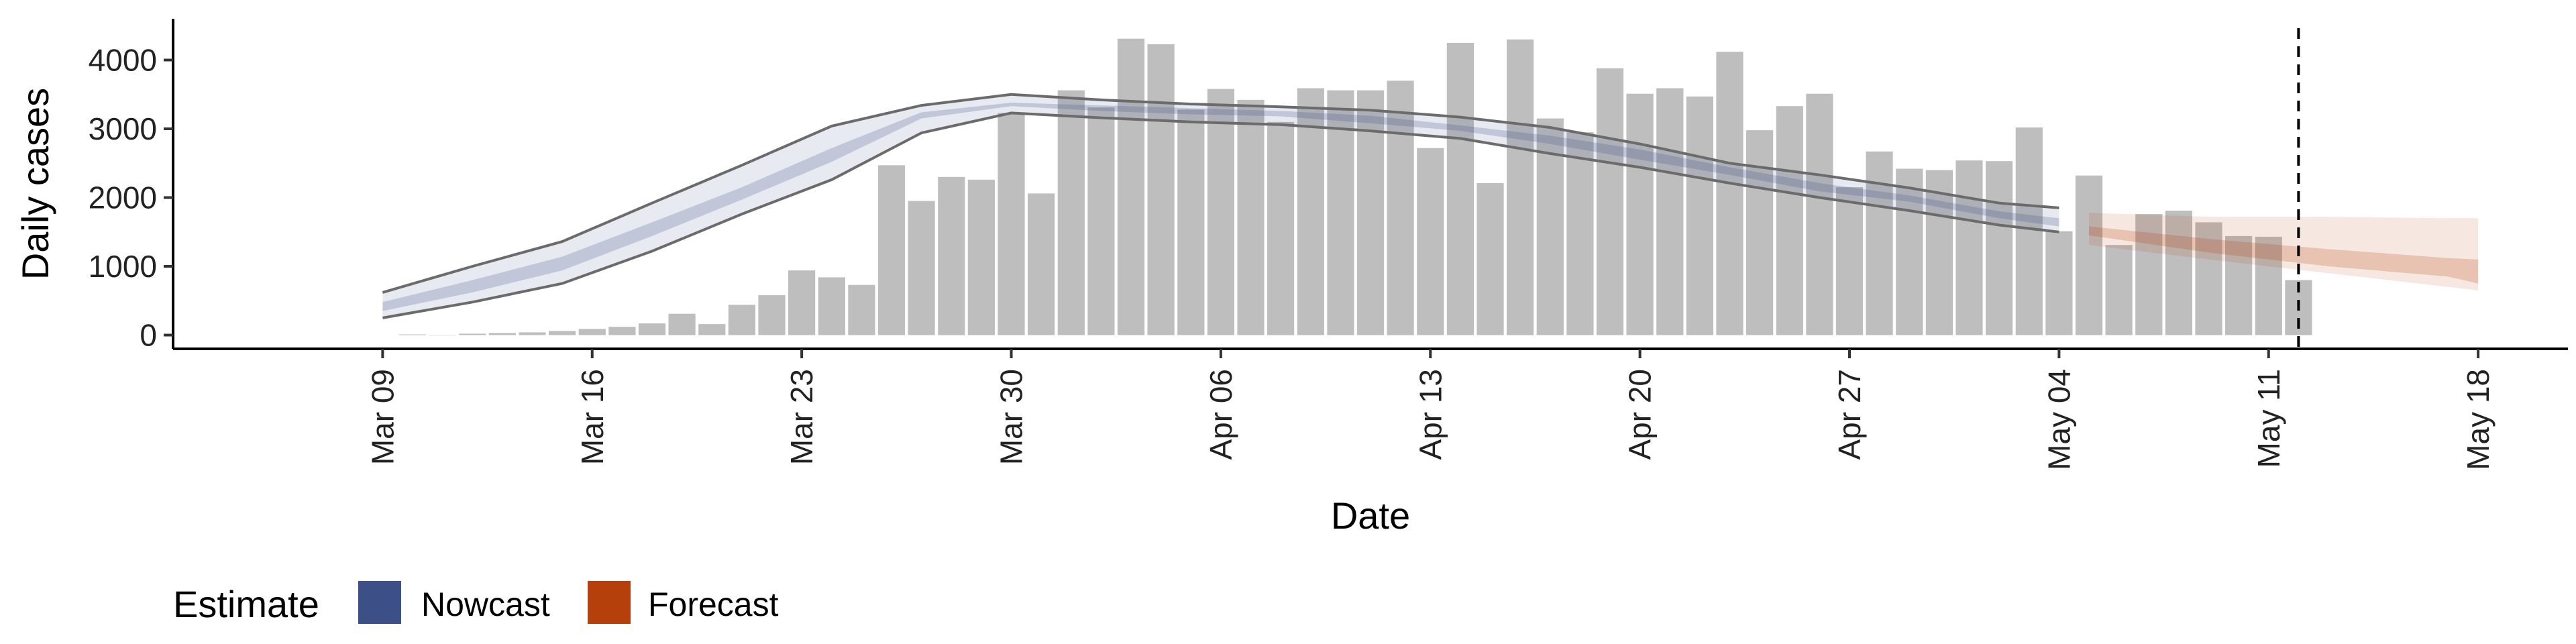 The height and width of the screenshot is (644, 2576). Describe the element at coordinates (713, 604) in the screenshot. I see `forecast-legend-label: Forecast` at that location.